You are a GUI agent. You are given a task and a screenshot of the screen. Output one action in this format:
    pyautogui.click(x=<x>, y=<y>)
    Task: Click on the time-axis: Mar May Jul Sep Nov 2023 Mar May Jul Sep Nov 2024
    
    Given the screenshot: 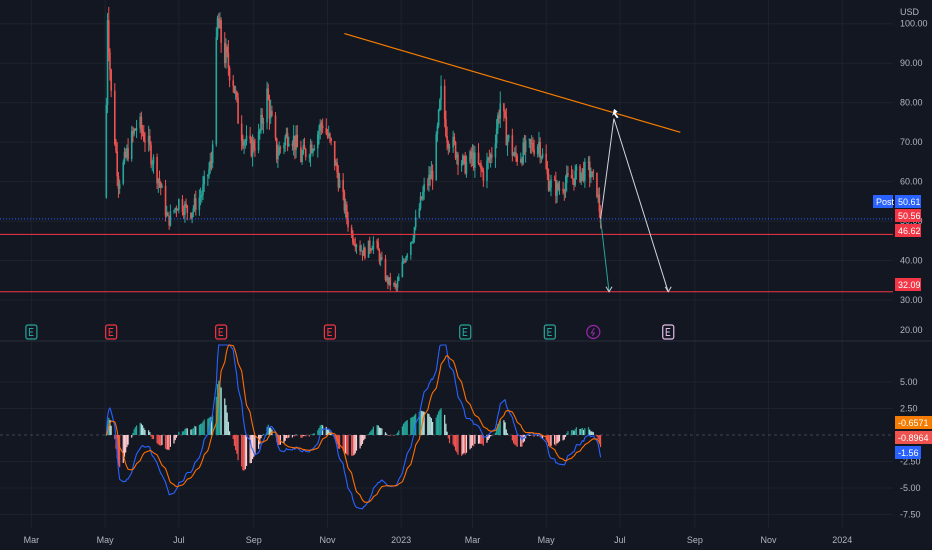 What is the action you would take?
    pyautogui.click(x=438, y=540)
    